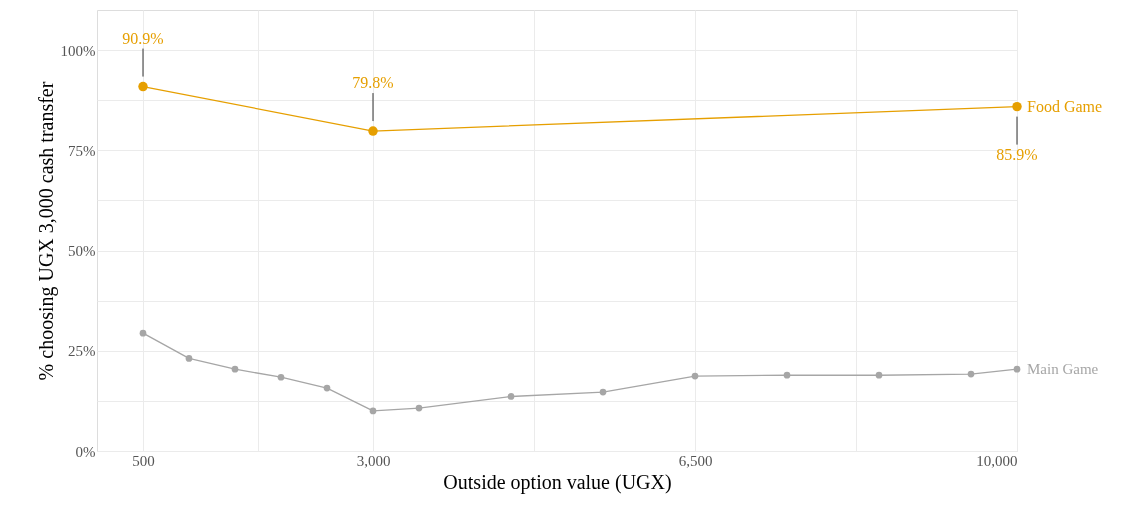 The width and height of the screenshot is (1127, 516). Describe the element at coordinates (373, 83) in the screenshot. I see `data-label: 79.8%` at that location.